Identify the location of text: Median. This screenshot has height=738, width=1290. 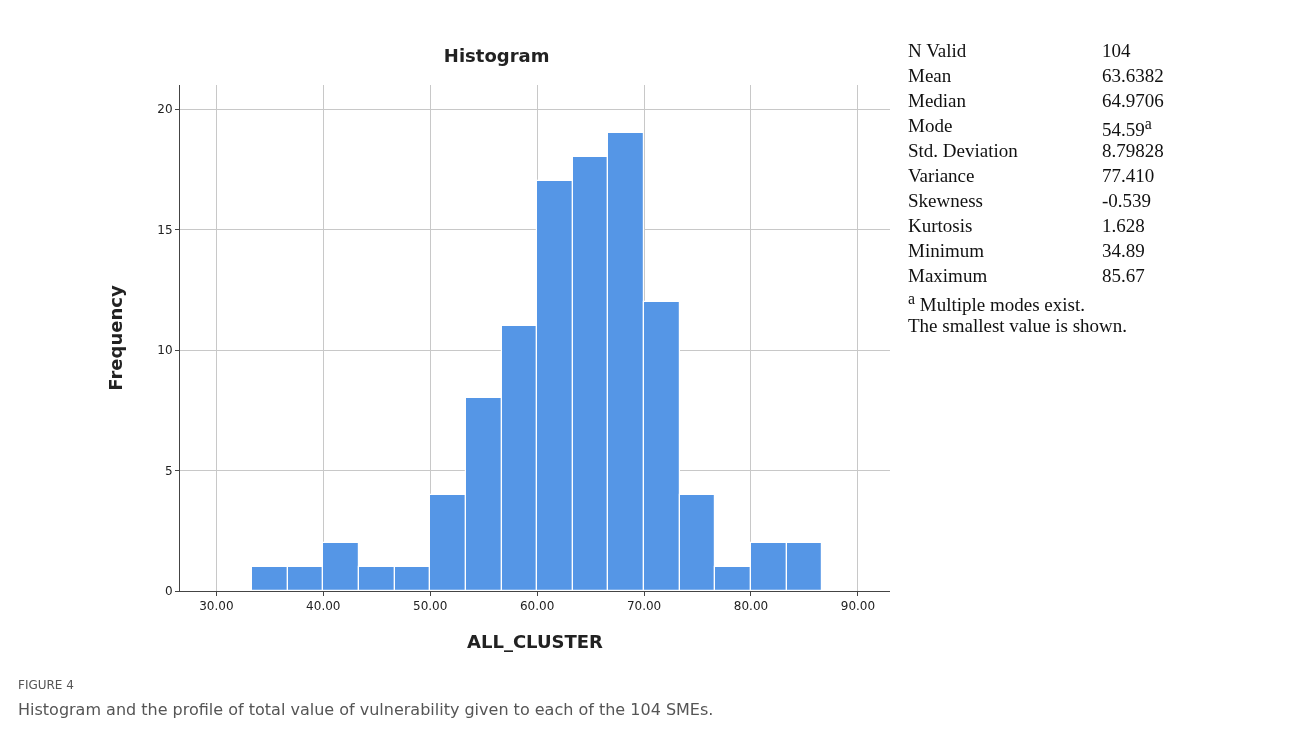
(937, 101).